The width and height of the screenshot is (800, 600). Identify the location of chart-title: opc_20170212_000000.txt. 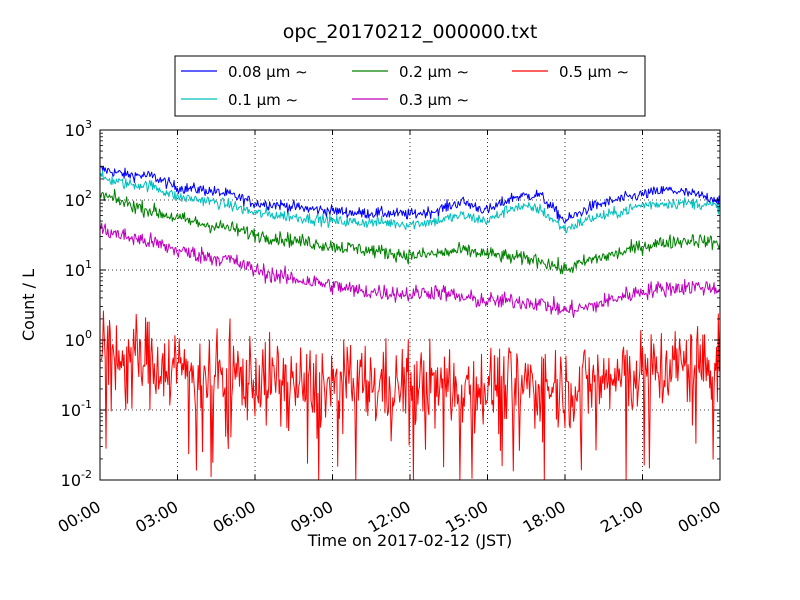
(410, 32).